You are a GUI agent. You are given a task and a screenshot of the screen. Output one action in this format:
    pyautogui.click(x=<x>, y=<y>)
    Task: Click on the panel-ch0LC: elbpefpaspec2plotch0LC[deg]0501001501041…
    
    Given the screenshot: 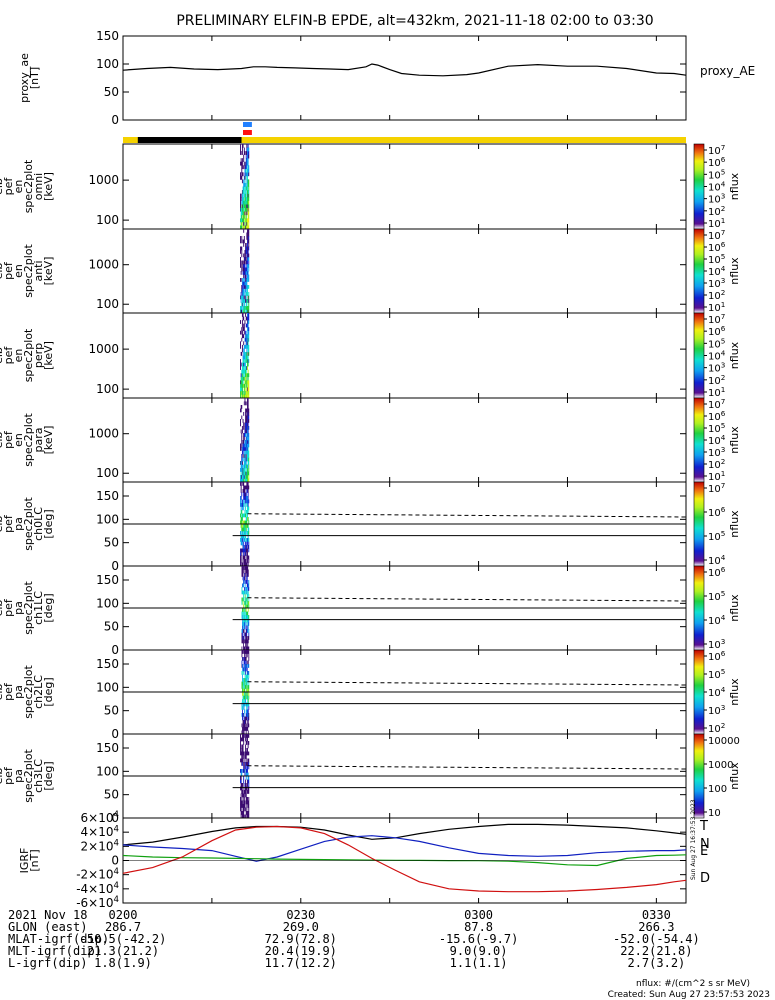 What is the action you would take?
    pyautogui.click(x=370, y=527)
    